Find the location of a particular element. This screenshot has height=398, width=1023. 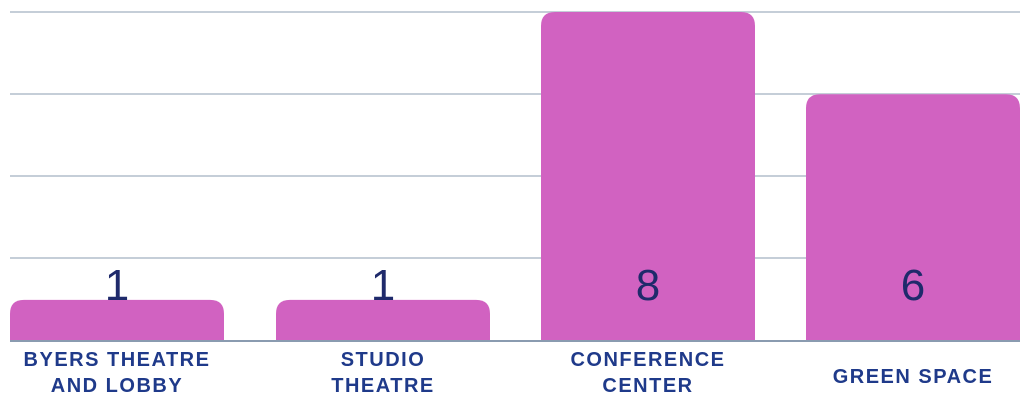

category-label-3-line-0: GREEN SPACE is located at coordinates (913, 377).